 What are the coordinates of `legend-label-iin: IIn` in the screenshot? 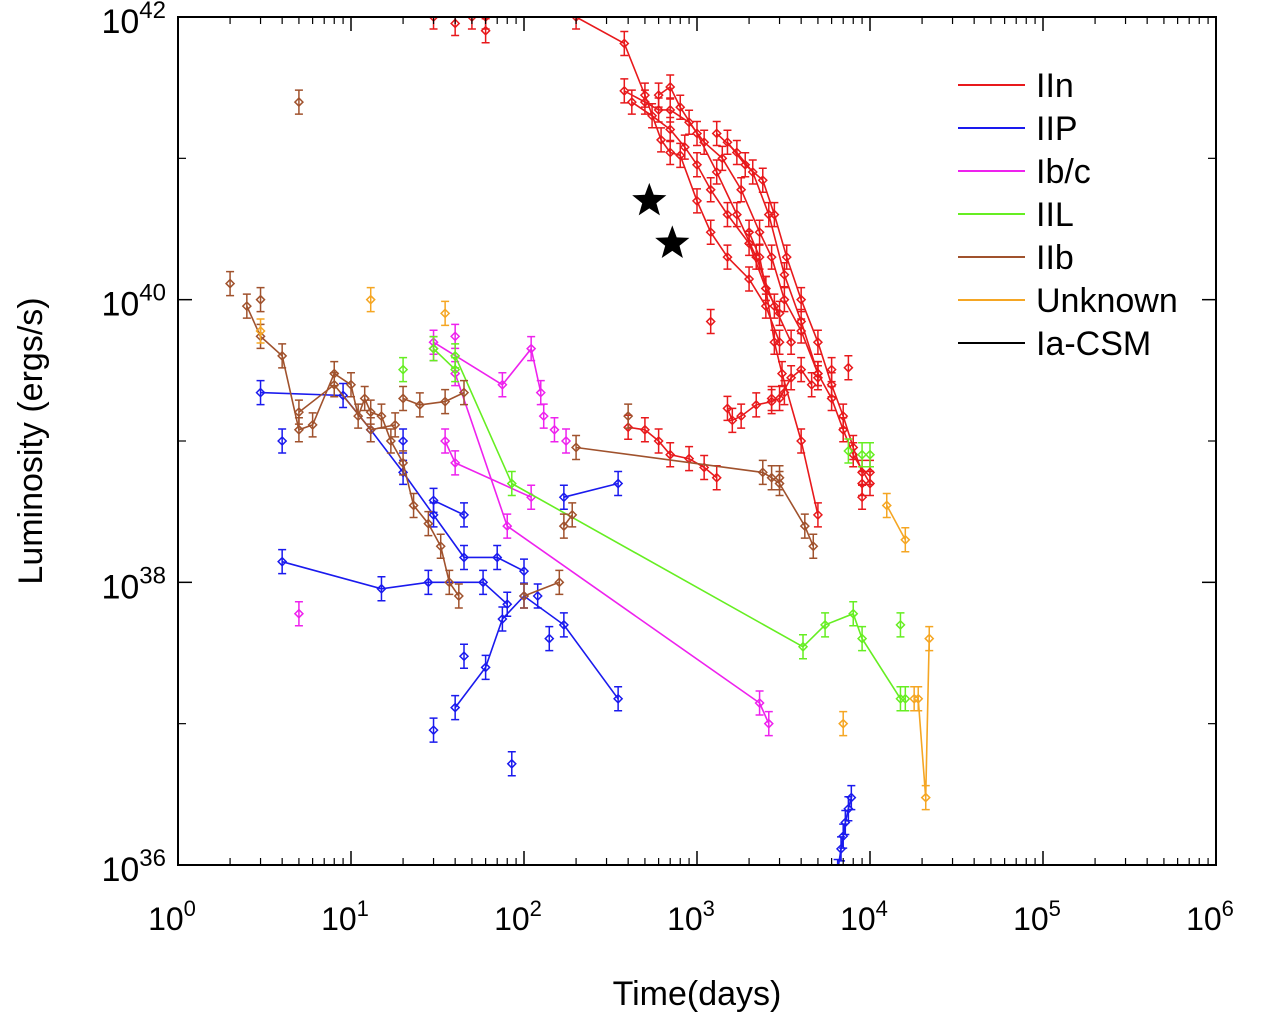 It's located at (1055, 86).